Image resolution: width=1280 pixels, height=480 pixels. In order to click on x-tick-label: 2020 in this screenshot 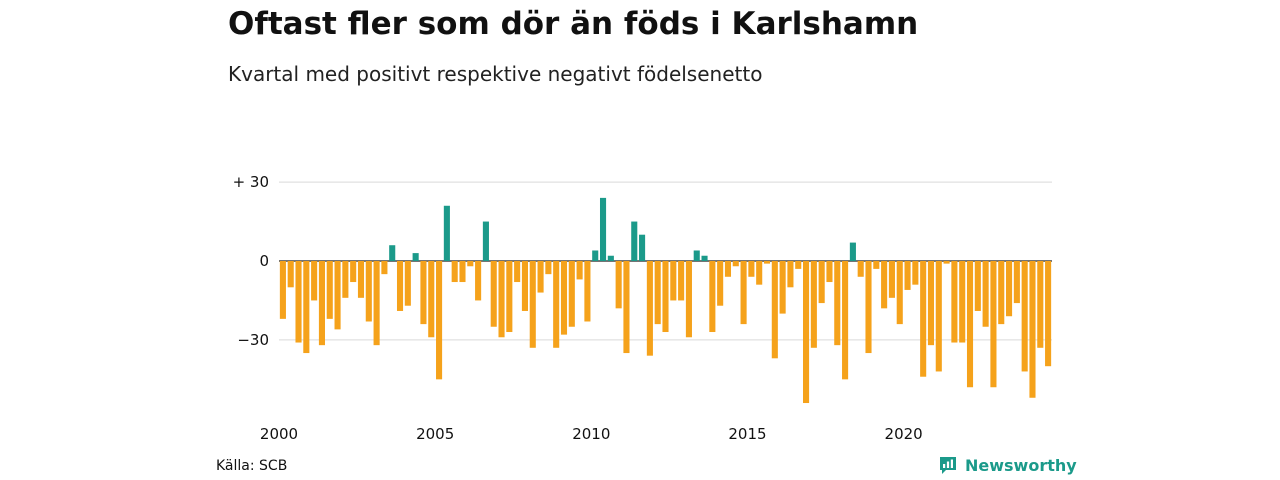, I will do `click(904, 434)`.